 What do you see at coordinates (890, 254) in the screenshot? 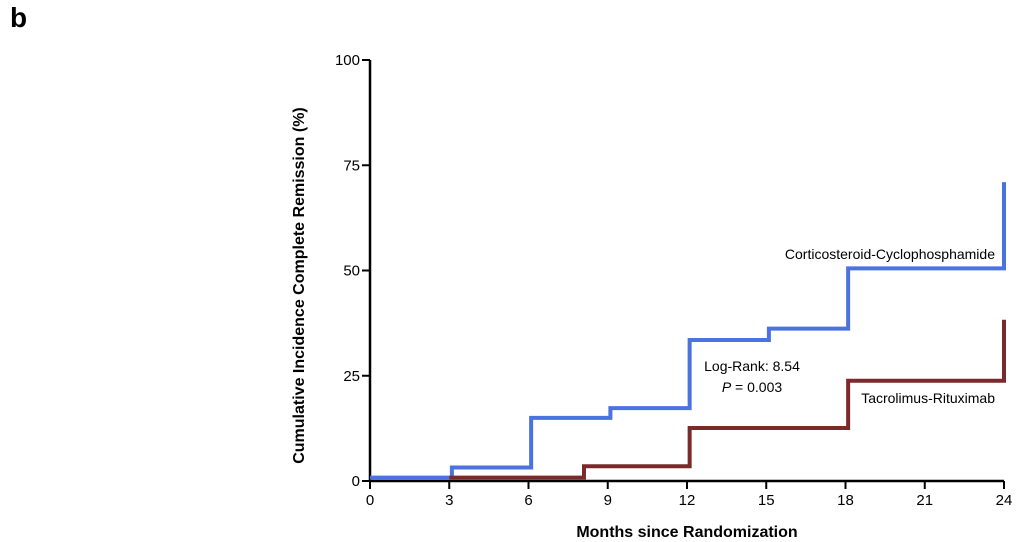
I see `series-label-corticosteroid: Corticosteroid-Cyclophosphamide` at bounding box center [890, 254].